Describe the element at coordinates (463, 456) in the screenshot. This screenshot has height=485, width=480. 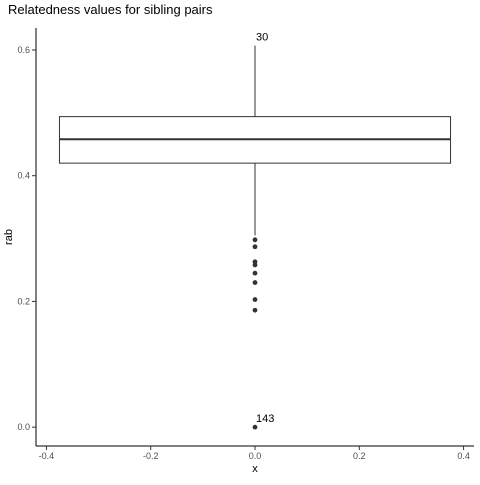
I see `x-tick-label: 0.4` at that location.